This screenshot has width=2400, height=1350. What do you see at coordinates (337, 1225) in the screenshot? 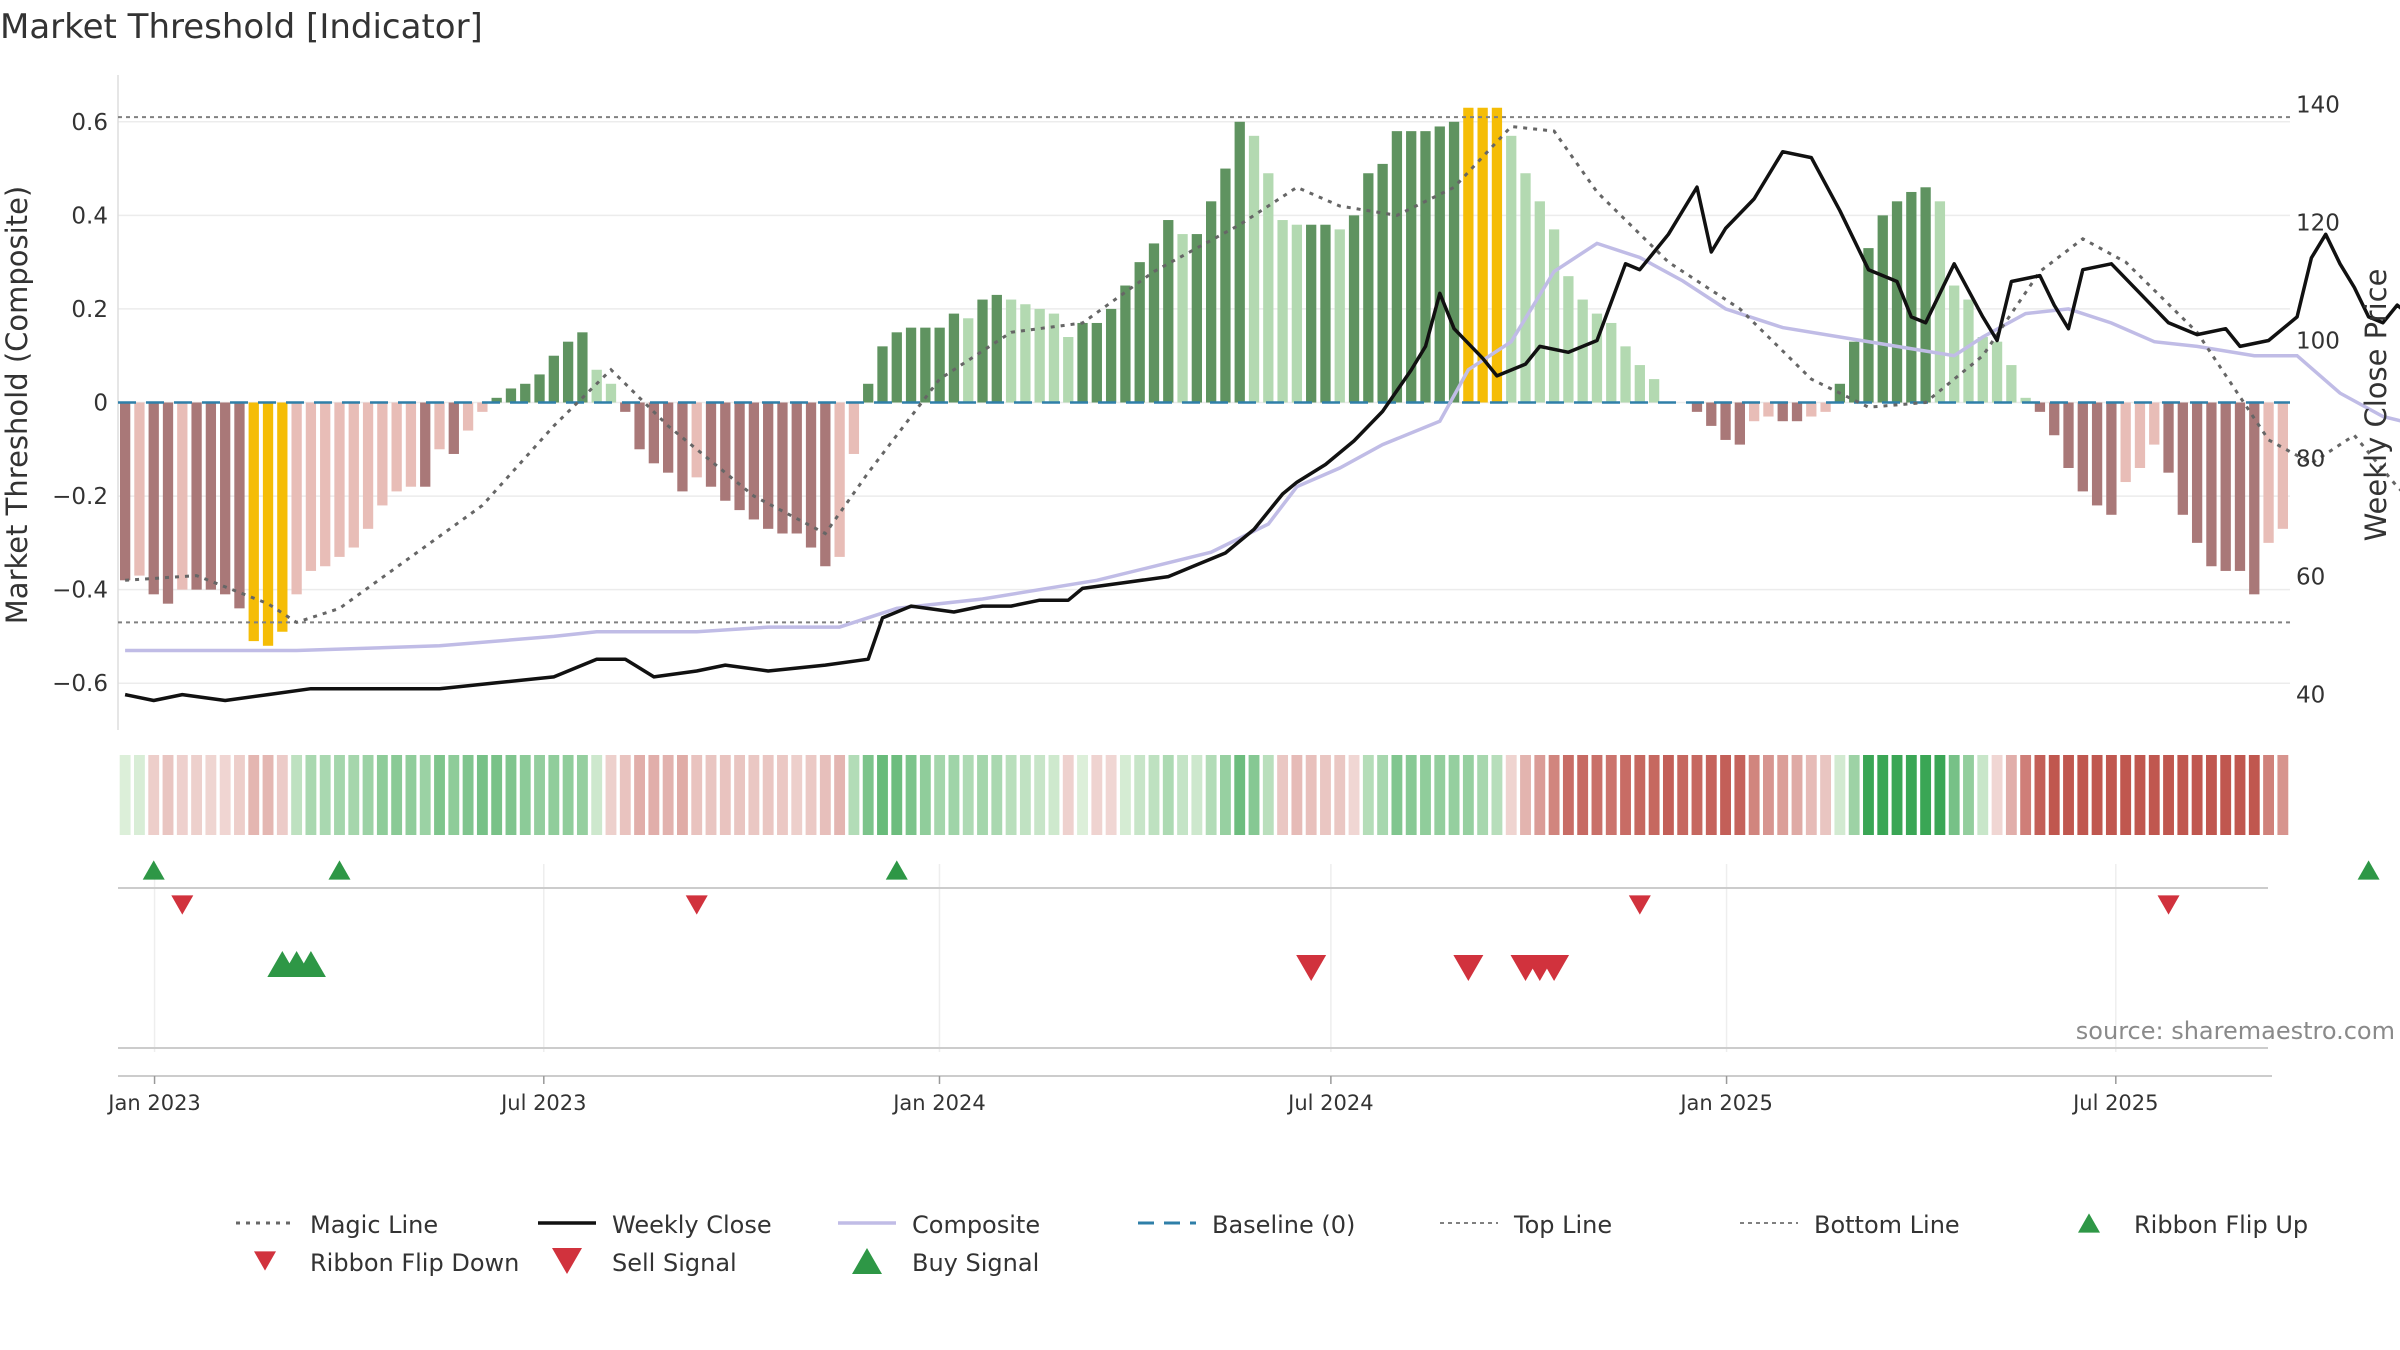
I see `legend-item: Magic Line` at bounding box center [337, 1225].